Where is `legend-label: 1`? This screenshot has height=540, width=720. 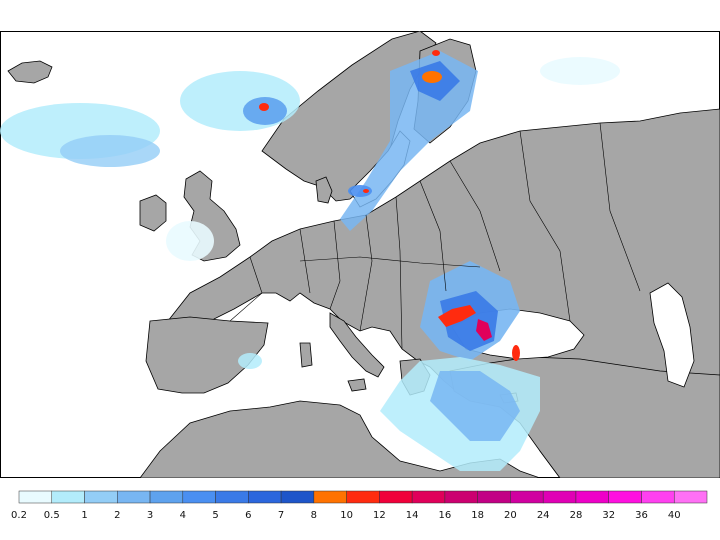 legend-label: 1 is located at coordinates (84, 515).